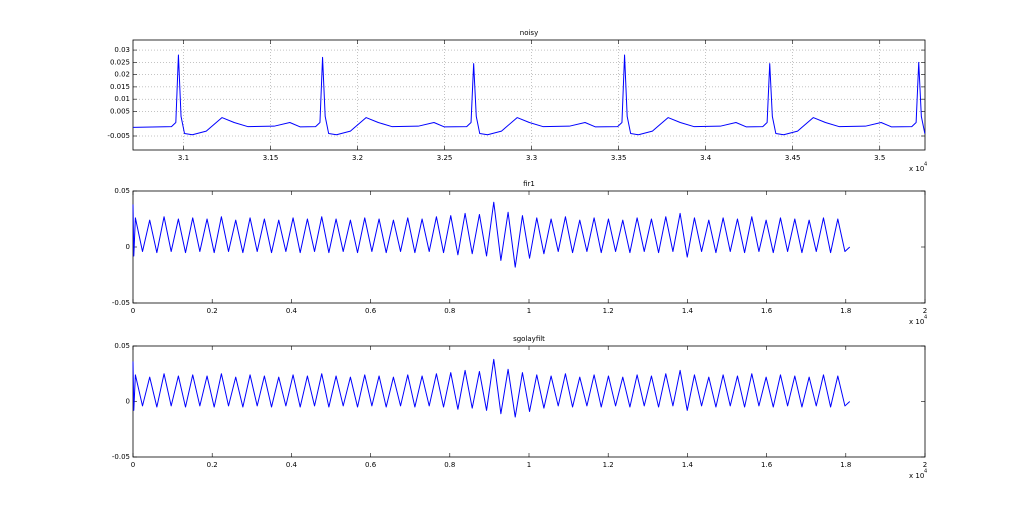 The height and width of the screenshot is (513, 1024). I want to click on x-tick-label: 3.3, so click(531, 158).